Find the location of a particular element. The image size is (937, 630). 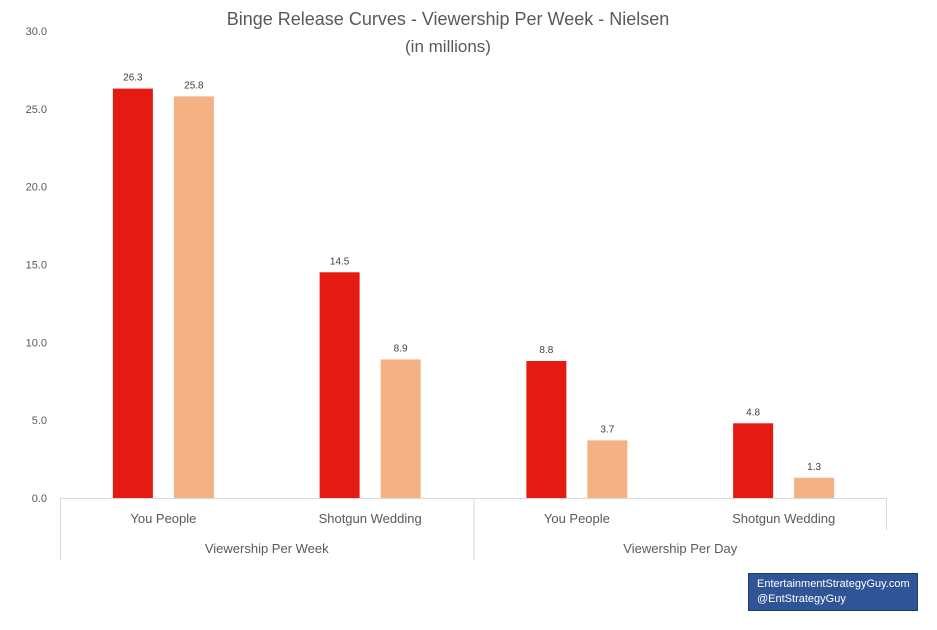

y-tick-label: 0.0 is located at coordinates (39, 499).